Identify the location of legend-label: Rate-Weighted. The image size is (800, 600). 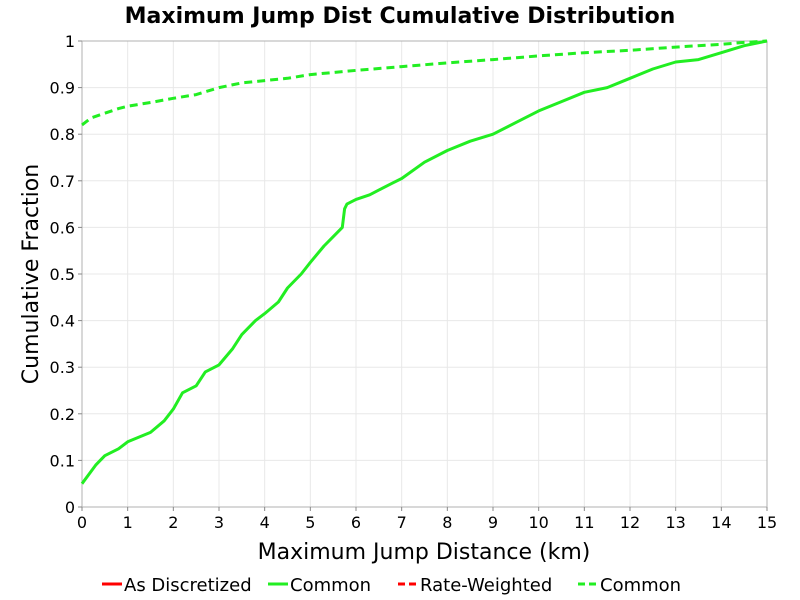
(486, 585).